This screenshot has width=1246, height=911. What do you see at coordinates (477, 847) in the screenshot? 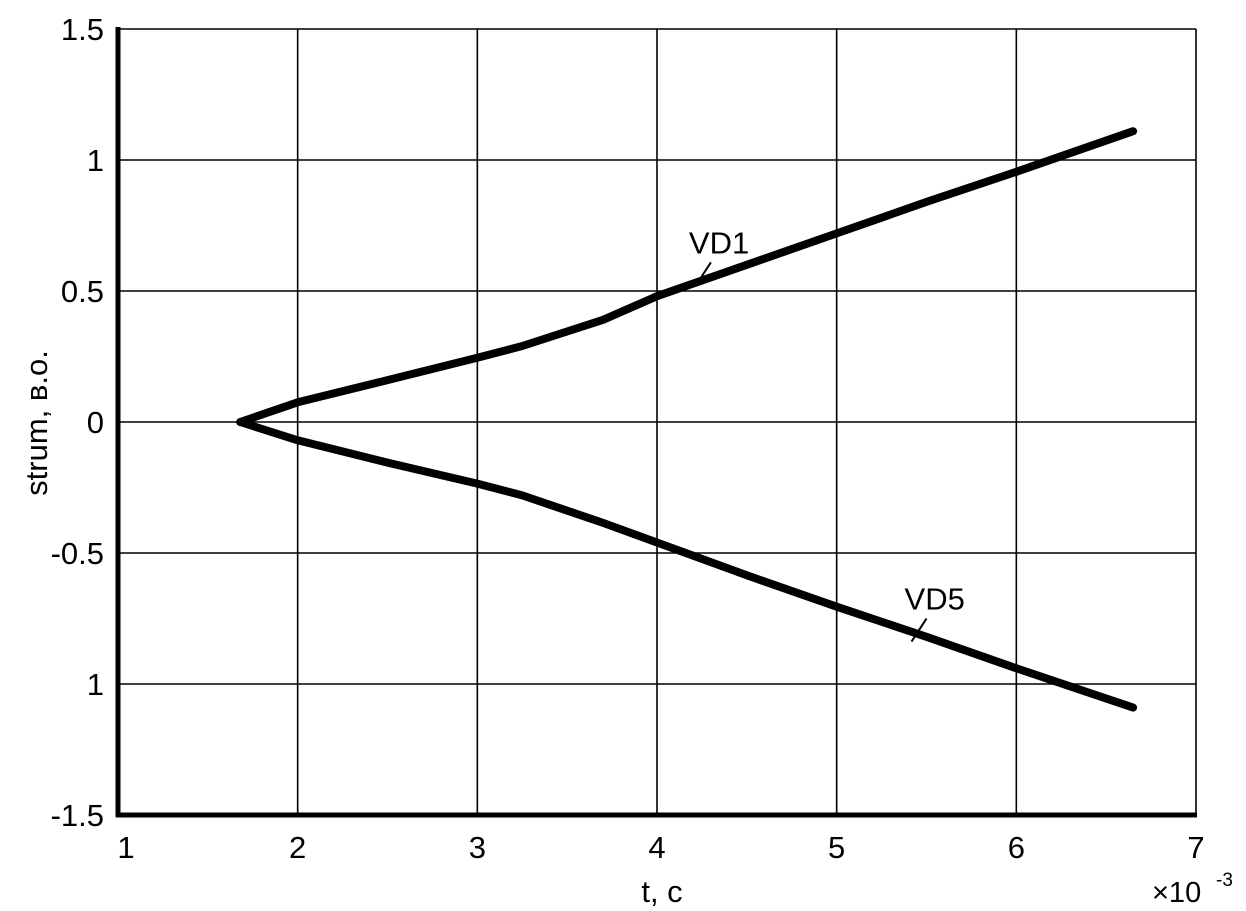
I see `x-tick-label: 3` at bounding box center [477, 847].